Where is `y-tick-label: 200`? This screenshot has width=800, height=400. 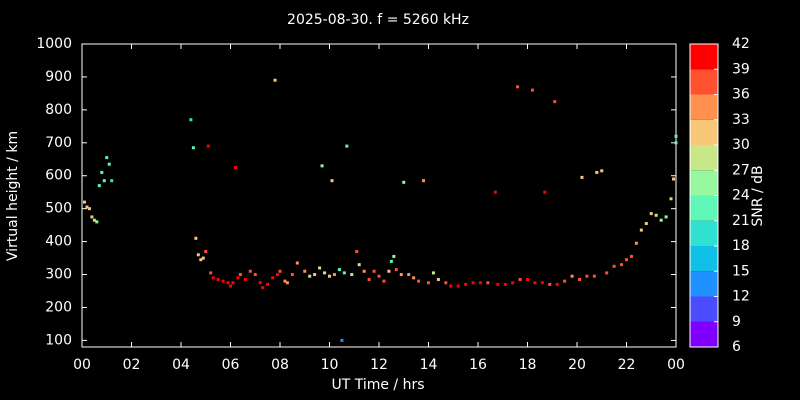
y-tick-label: 200 is located at coordinates (58, 307).